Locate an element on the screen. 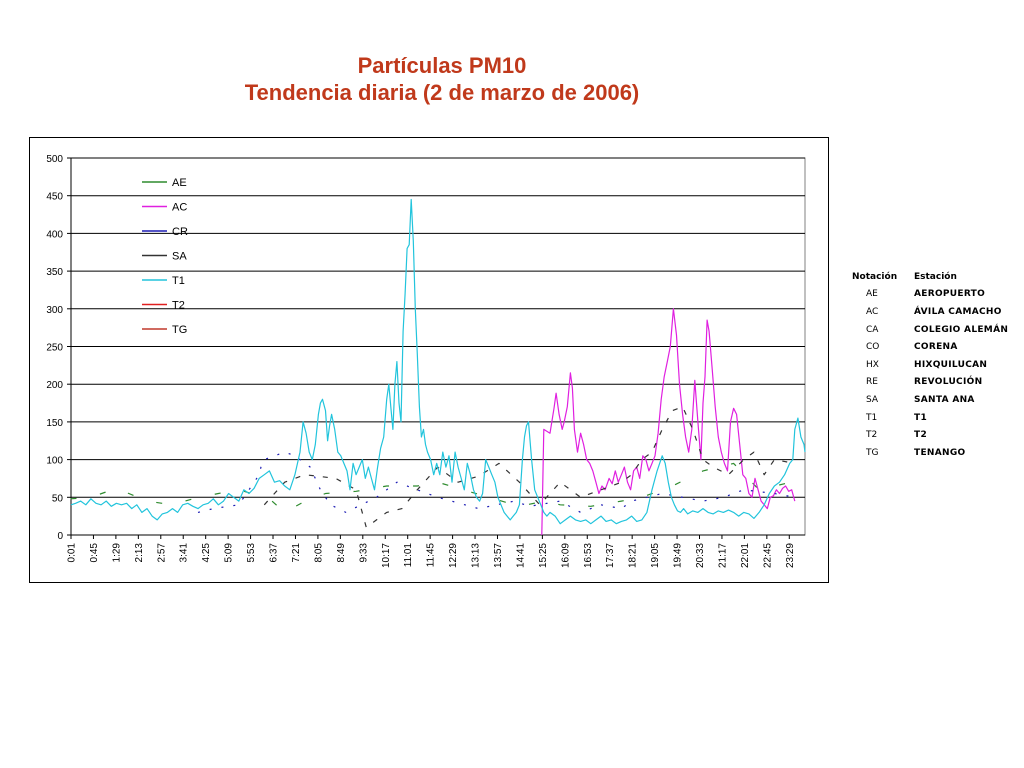  y-tick-label: 250 is located at coordinates (54, 348).